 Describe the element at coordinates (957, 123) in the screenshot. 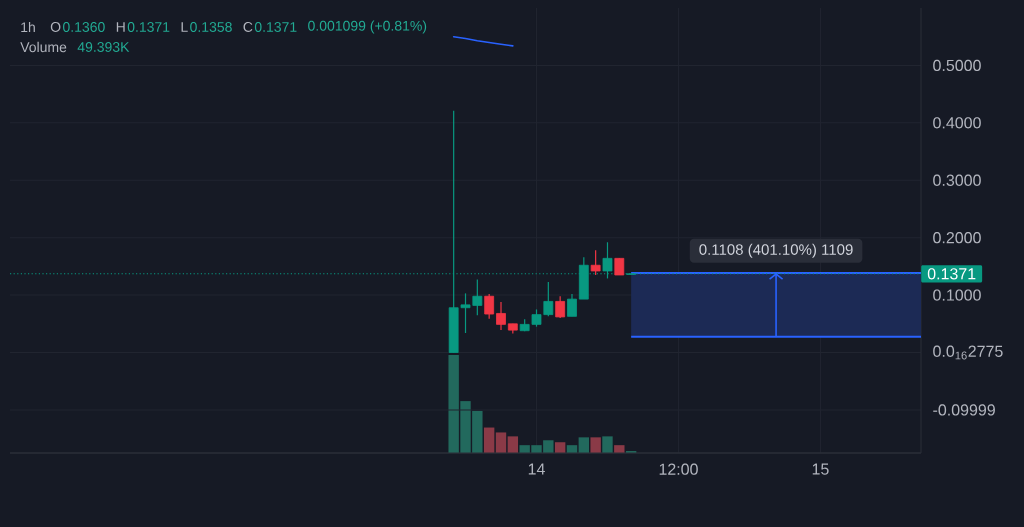

I see `y-tick-label: 0.4000` at that location.